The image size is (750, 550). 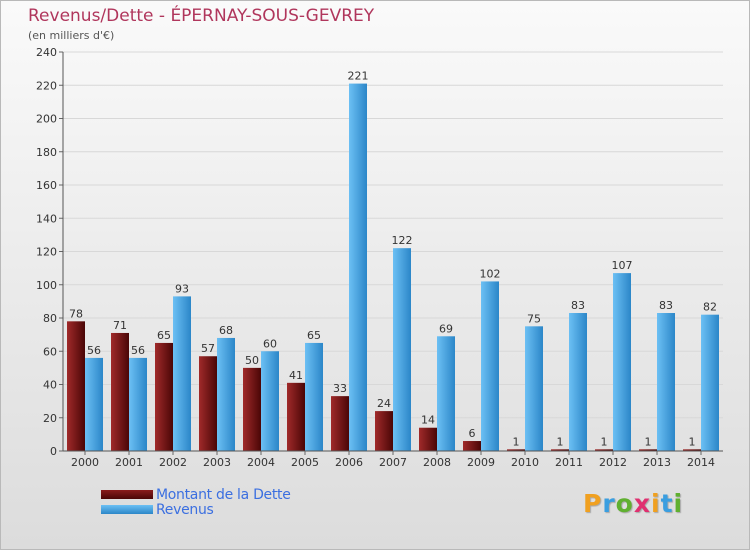 What do you see at coordinates (349, 462) in the screenshot?
I see `x-tick-label: 2006` at bounding box center [349, 462].